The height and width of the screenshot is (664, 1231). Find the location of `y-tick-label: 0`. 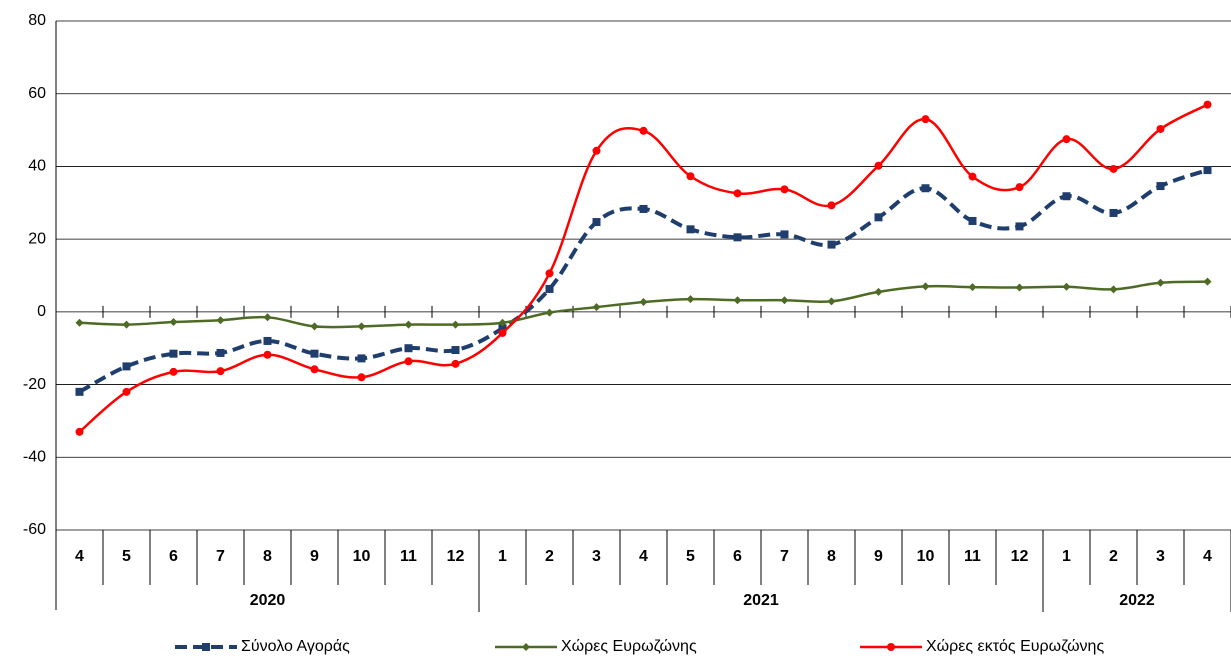

y-tick-label: 0 is located at coordinates (41, 311).